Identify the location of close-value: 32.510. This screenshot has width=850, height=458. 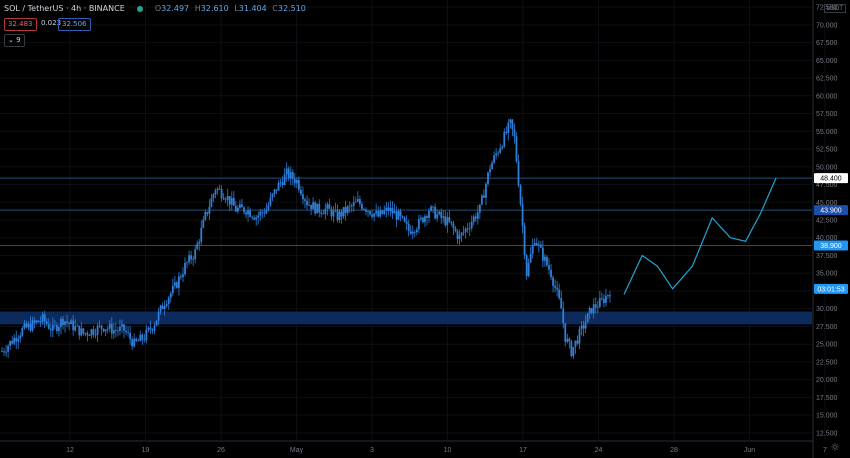
(291, 8).